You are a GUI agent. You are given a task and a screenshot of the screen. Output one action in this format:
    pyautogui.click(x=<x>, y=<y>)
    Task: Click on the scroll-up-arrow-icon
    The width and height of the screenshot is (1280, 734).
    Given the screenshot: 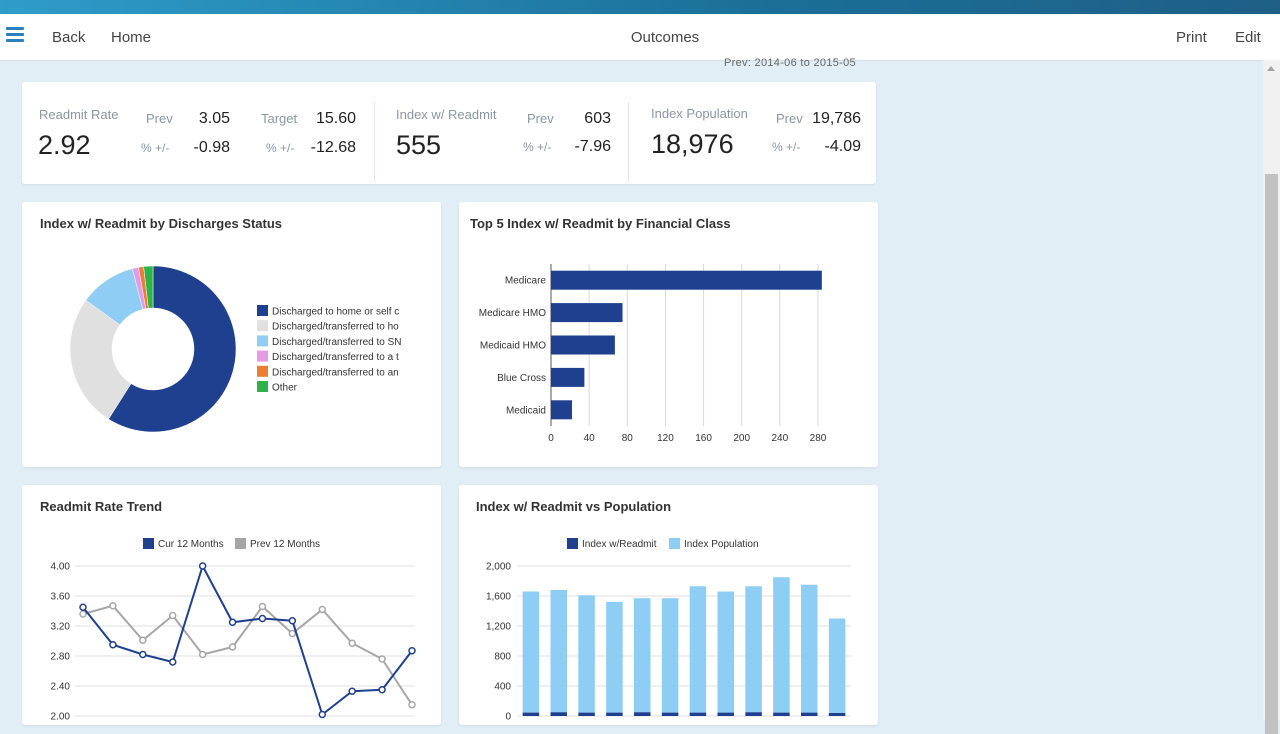 What is the action you would take?
    pyautogui.click(x=1271, y=68)
    